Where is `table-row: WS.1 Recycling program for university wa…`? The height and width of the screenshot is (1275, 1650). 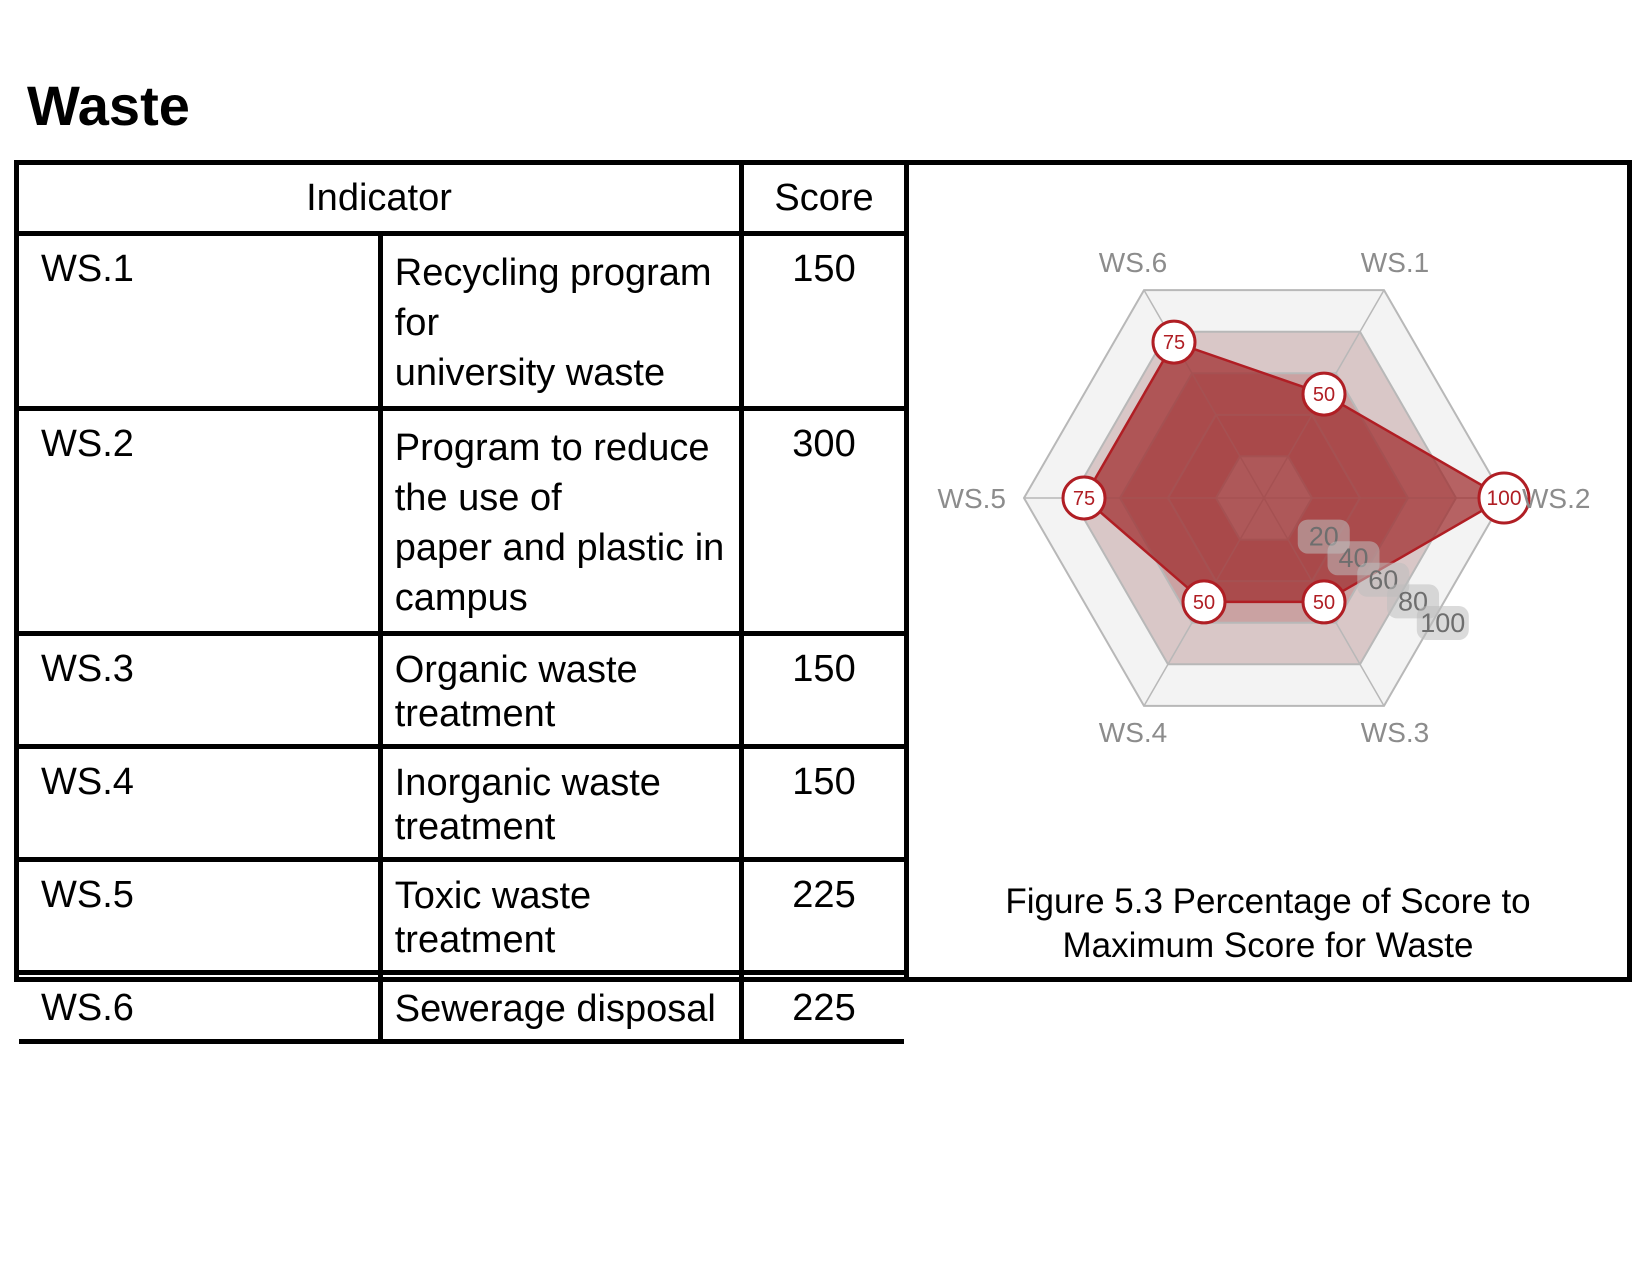 table-row: WS.1 Recycling program for university wa… is located at coordinates (461, 321).